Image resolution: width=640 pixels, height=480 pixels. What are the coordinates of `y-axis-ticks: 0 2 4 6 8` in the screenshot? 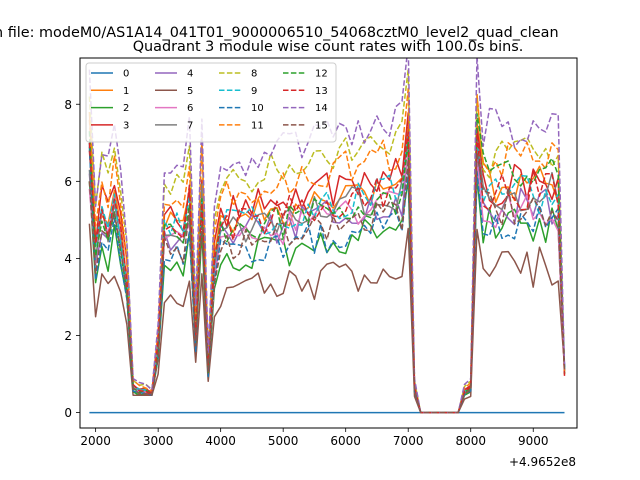 It's located at (72, 259).